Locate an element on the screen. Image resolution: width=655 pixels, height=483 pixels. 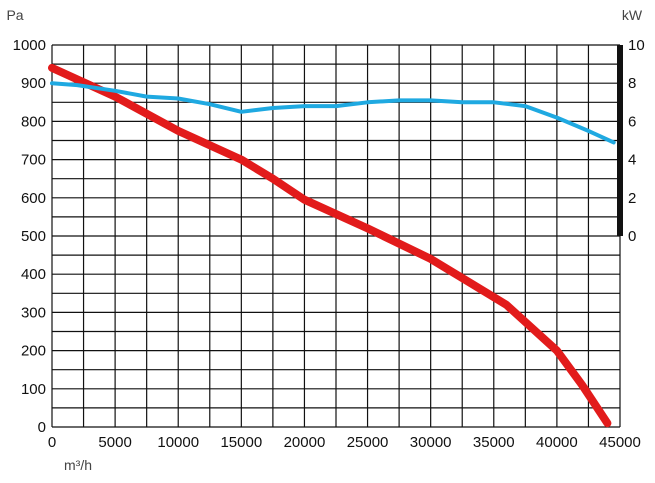
y-right-tick-label: 6 is located at coordinates (632, 121).